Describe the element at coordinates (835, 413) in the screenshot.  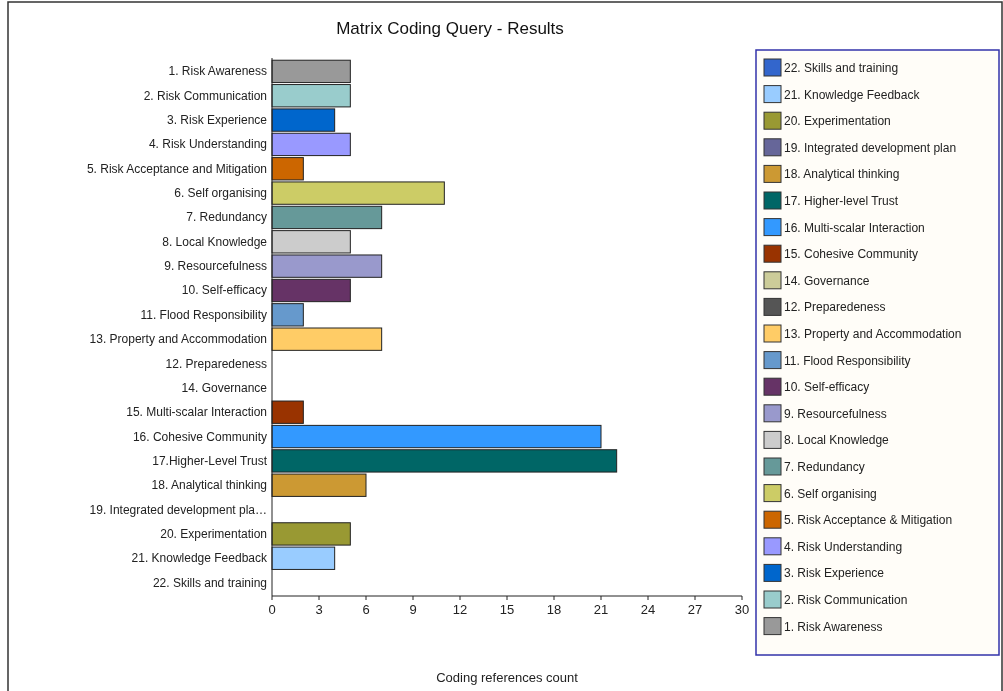
I see `legend-label: 9. Resourcefulness` at that location.